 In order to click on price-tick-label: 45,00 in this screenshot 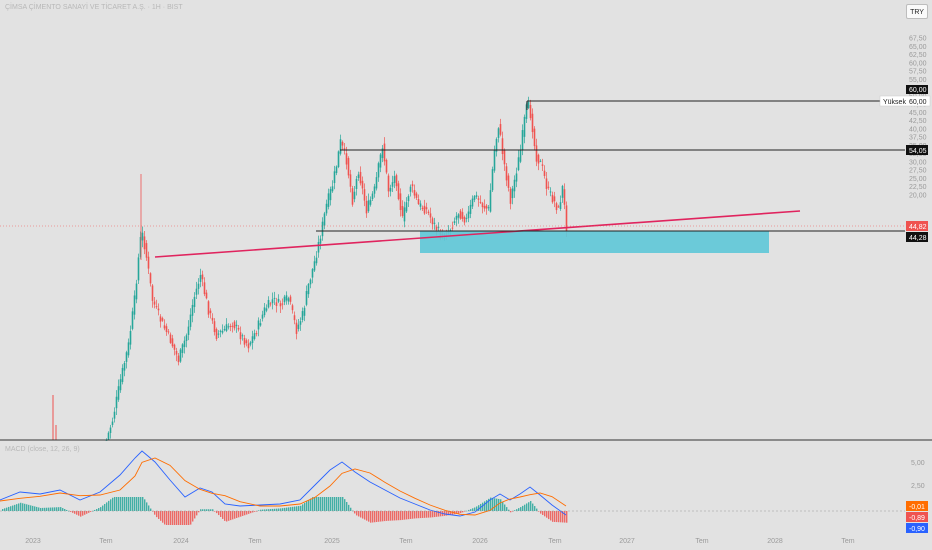, I will do `click(918, 113)`.